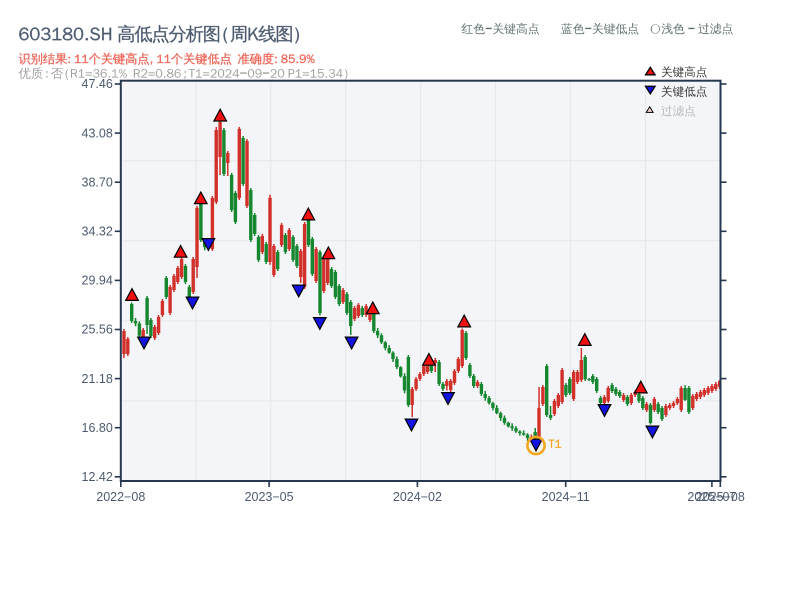 Image resolution: width=800 pixels, height=600 pixels. Describe the element at coordinates (120, 497) in the screenshot. I see `svg-text: 2022−08` at that location.